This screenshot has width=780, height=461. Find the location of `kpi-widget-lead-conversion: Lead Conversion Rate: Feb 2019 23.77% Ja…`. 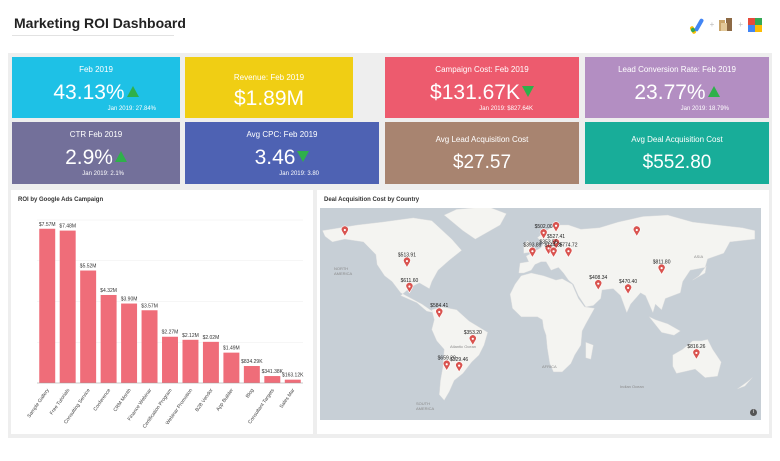

kpi-widget-lead-conversion: Lead Conversion Rate: Feb 2019 23.77% Ja… is located at coordinates (677, 87).